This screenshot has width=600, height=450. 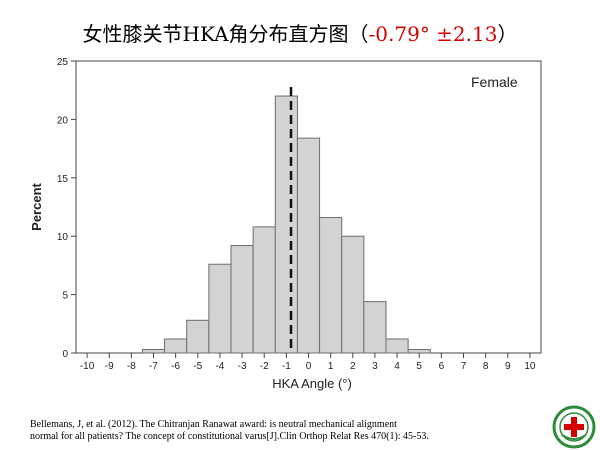 What do you see at coordinates (397, 366) in the screenshot?
I see `x-tick-label: 4` at bounding box center [397, 366].